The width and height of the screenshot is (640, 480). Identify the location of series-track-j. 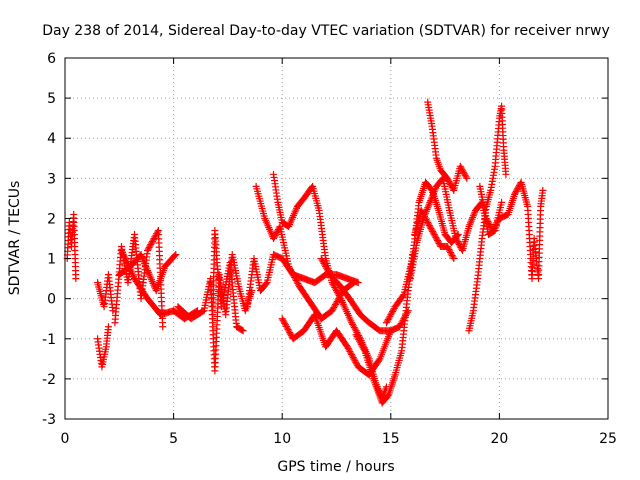
(305, 252).